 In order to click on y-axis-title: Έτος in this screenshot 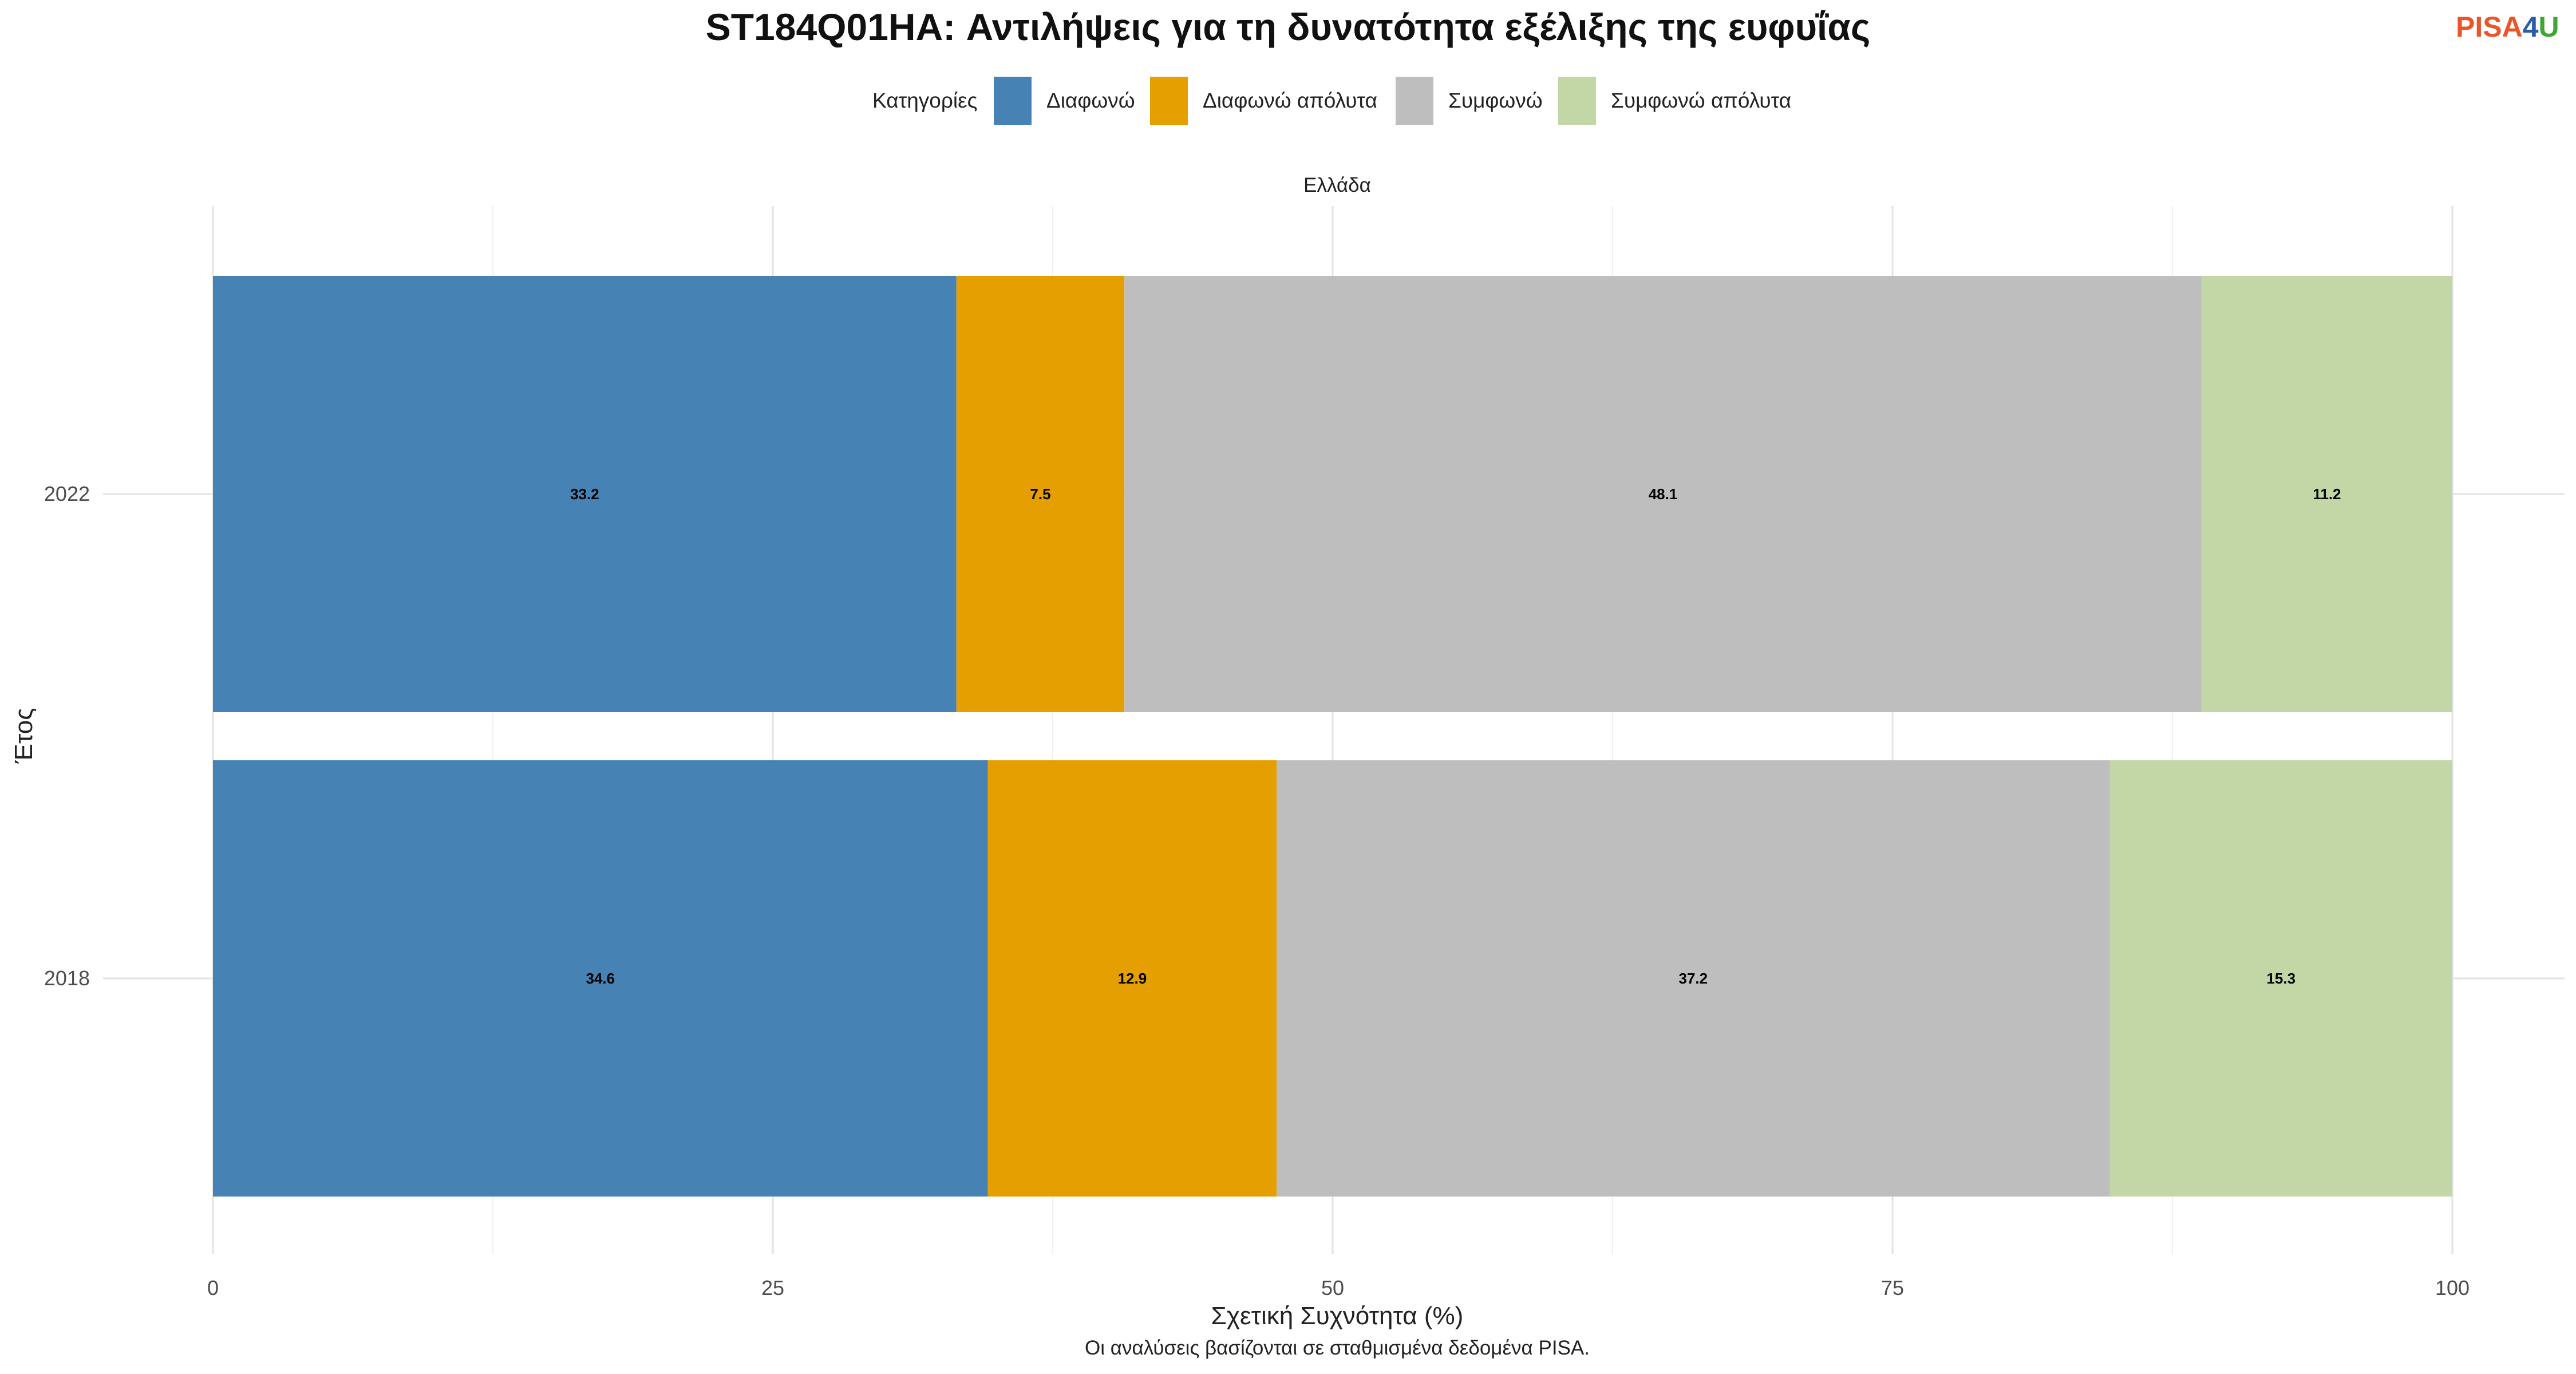, I will do `click(24, 736)`.